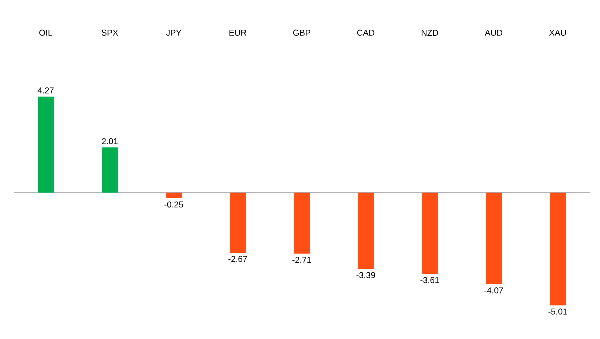 Image resolution: width=600 pixels, height=339 pixels. I want to click on data-label: -5.01, so click(558, 311).